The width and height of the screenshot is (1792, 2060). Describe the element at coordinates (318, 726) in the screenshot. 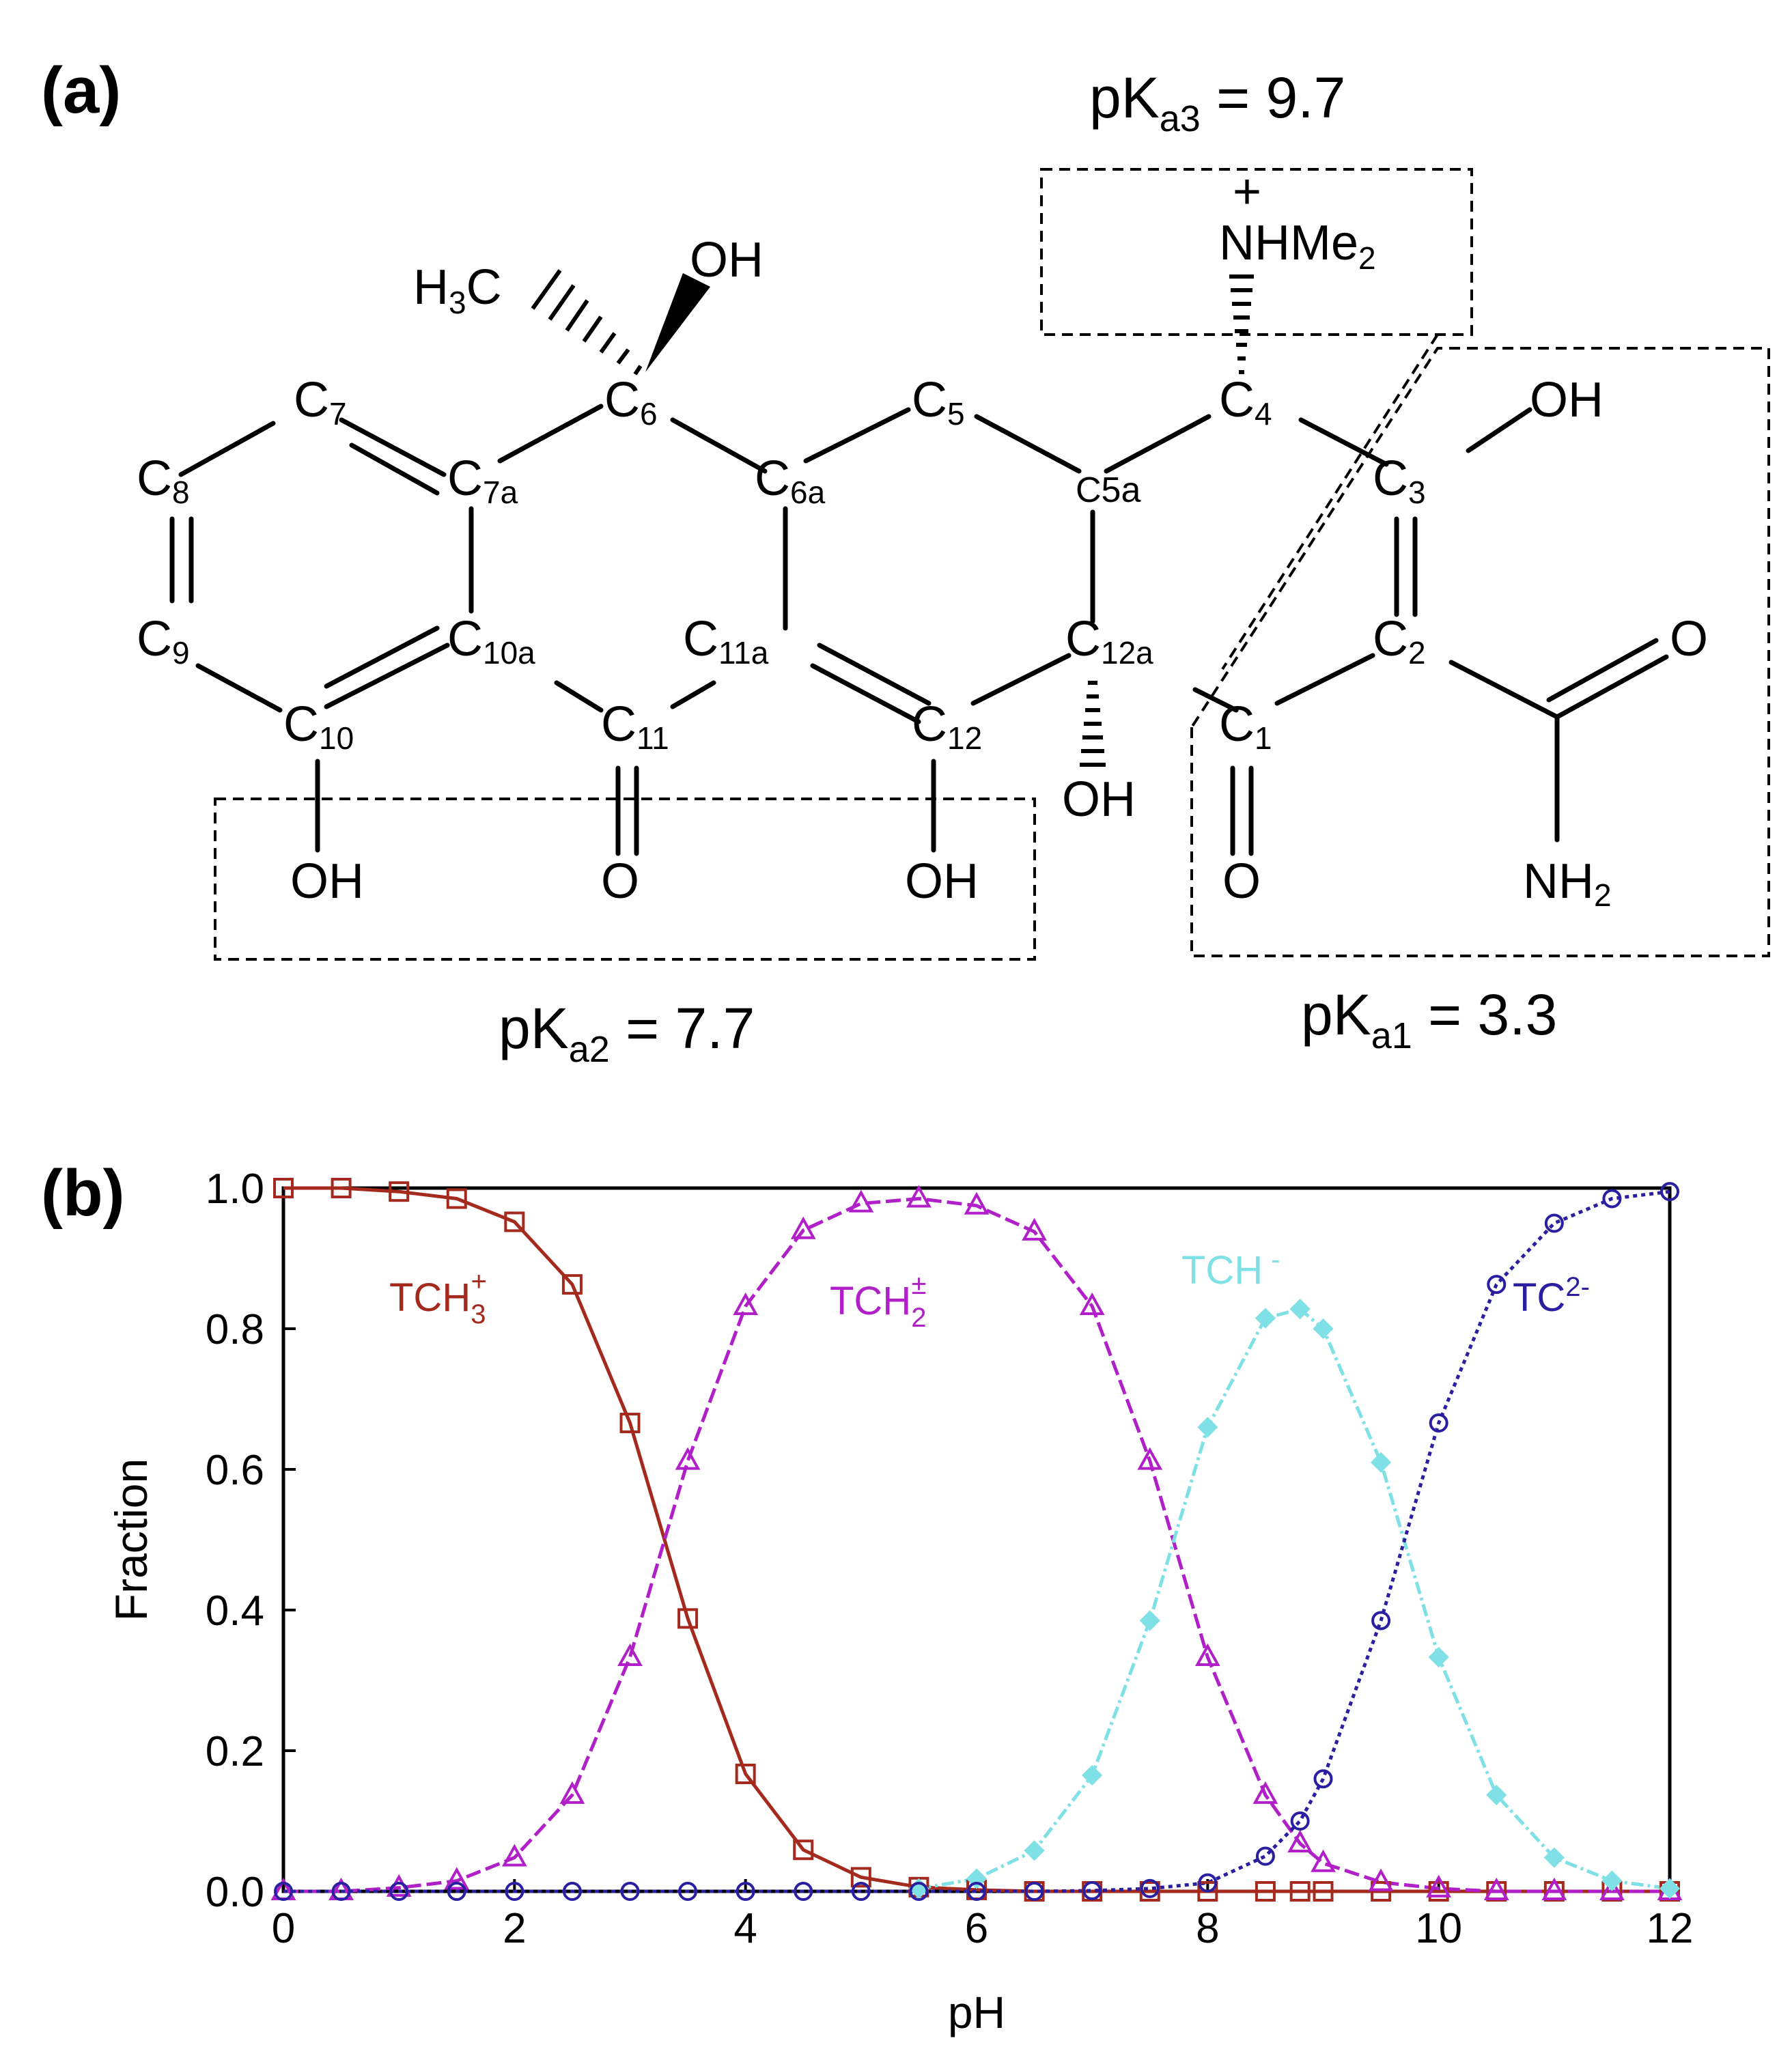

I see `atom-c10: C10` at that location.